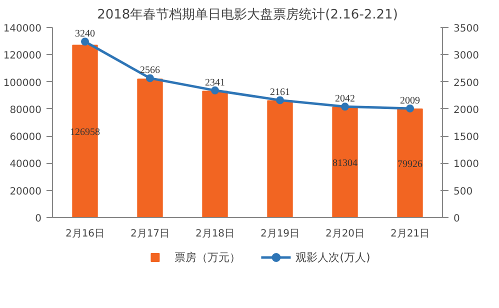 This screenshot has width=499, height=308. What do you see at coordinates (207, 257) in the screenshot?
I see `legend-label: 票房（万元）` at bounding box center [207, 257].